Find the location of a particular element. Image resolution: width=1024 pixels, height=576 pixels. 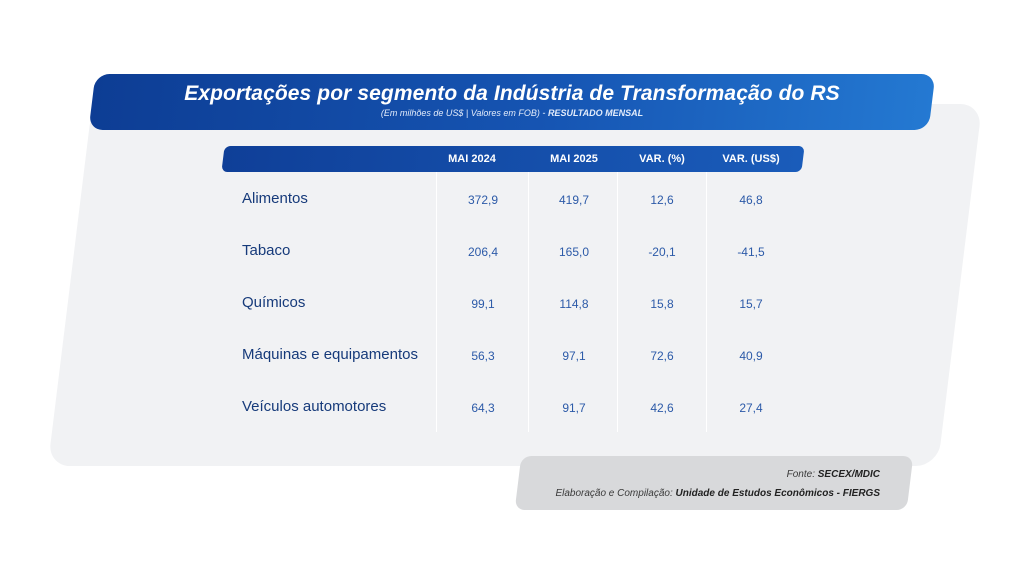

row-label-tabaco: Tabaco is located at coordinates (266, 250).